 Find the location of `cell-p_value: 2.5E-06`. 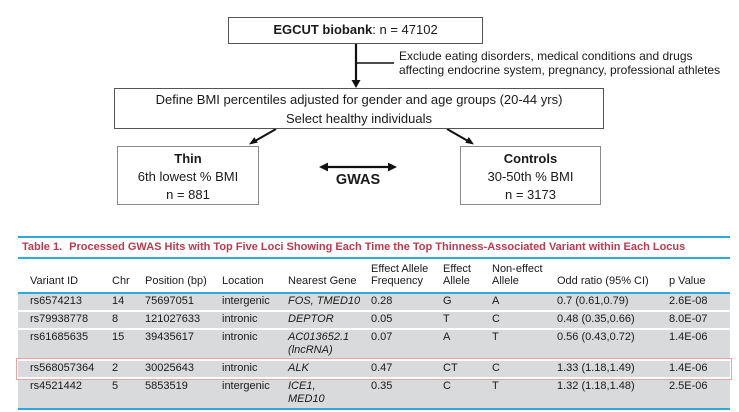

cell-p_value: 2.5E-06 is located at coordinates (688, 386).